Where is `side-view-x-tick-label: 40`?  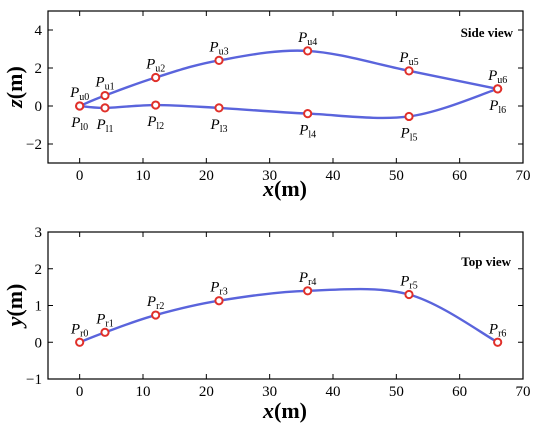
side-view-x-tick-label: 40 is located at coordinates (333, 176).